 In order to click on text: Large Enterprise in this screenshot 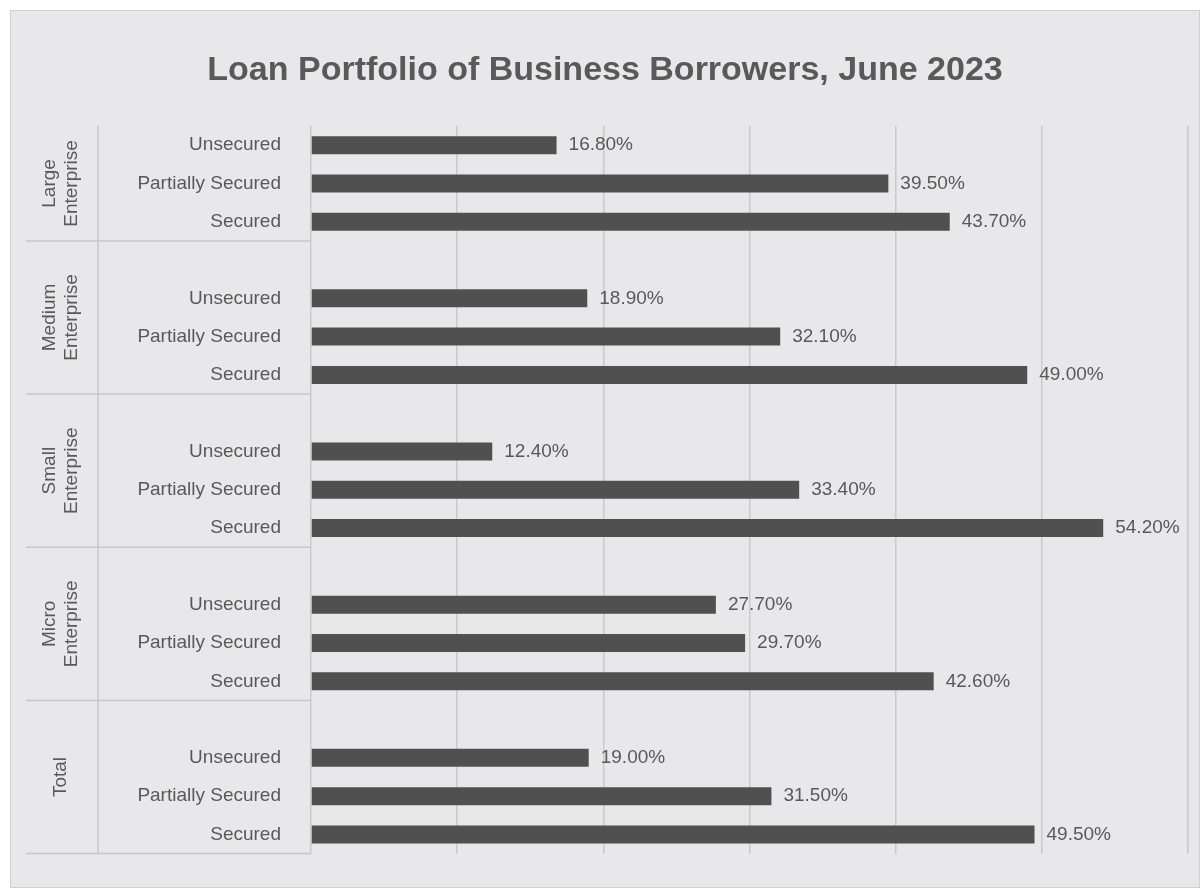, I will do `click(60, 183)`.